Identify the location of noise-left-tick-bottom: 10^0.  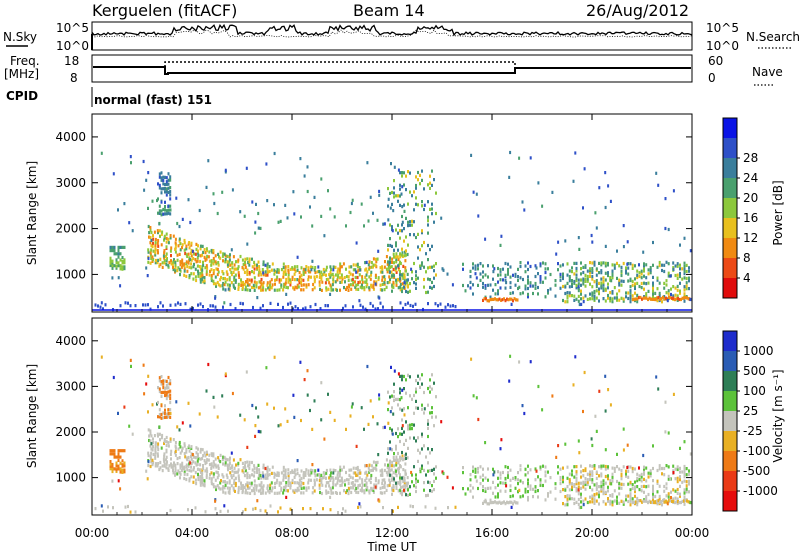
(72, 46).